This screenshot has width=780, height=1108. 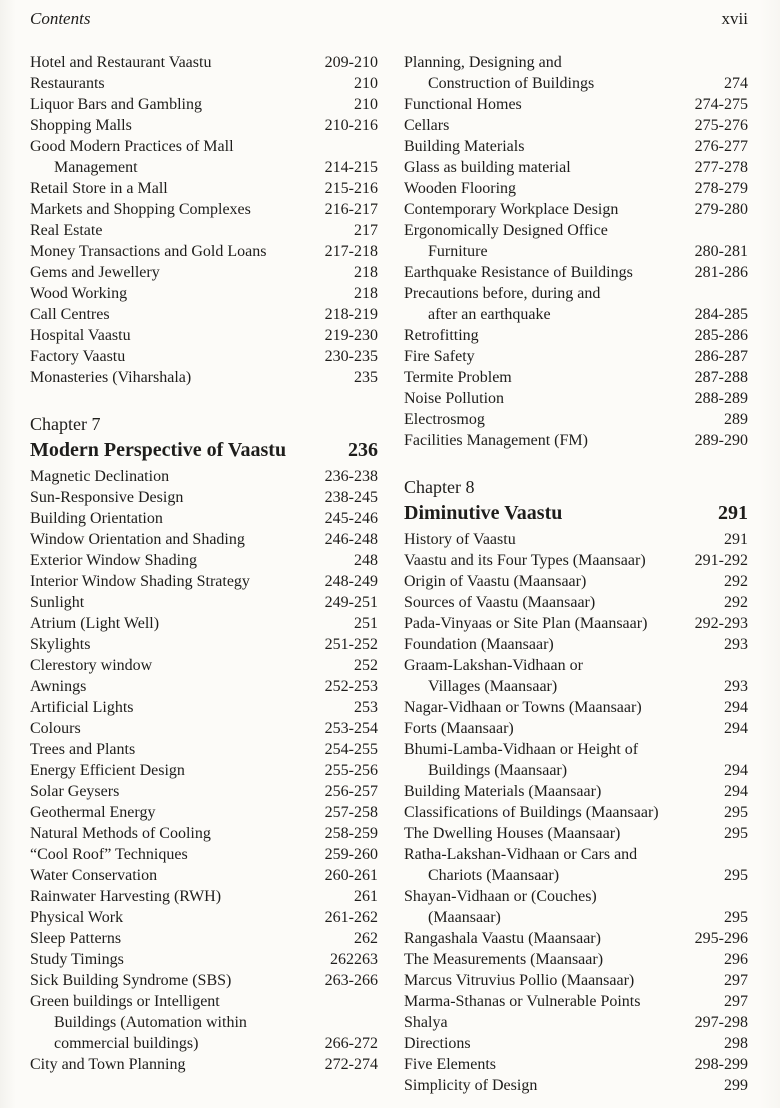 What do you see at coordinates (464, 146) in the screenshot?
I see `toc-entry-title: Building Materials` at bounding box center [464, 146].